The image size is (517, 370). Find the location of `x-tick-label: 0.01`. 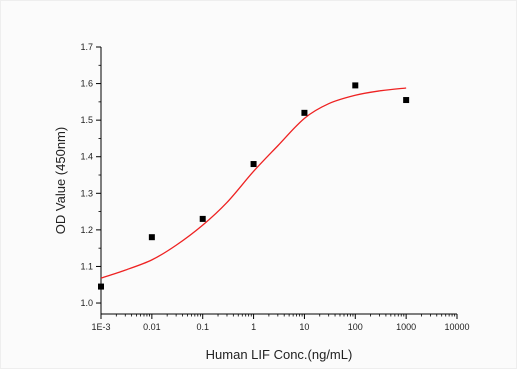

x-tick-label: 0.01 is located at coordinates (152, 327).